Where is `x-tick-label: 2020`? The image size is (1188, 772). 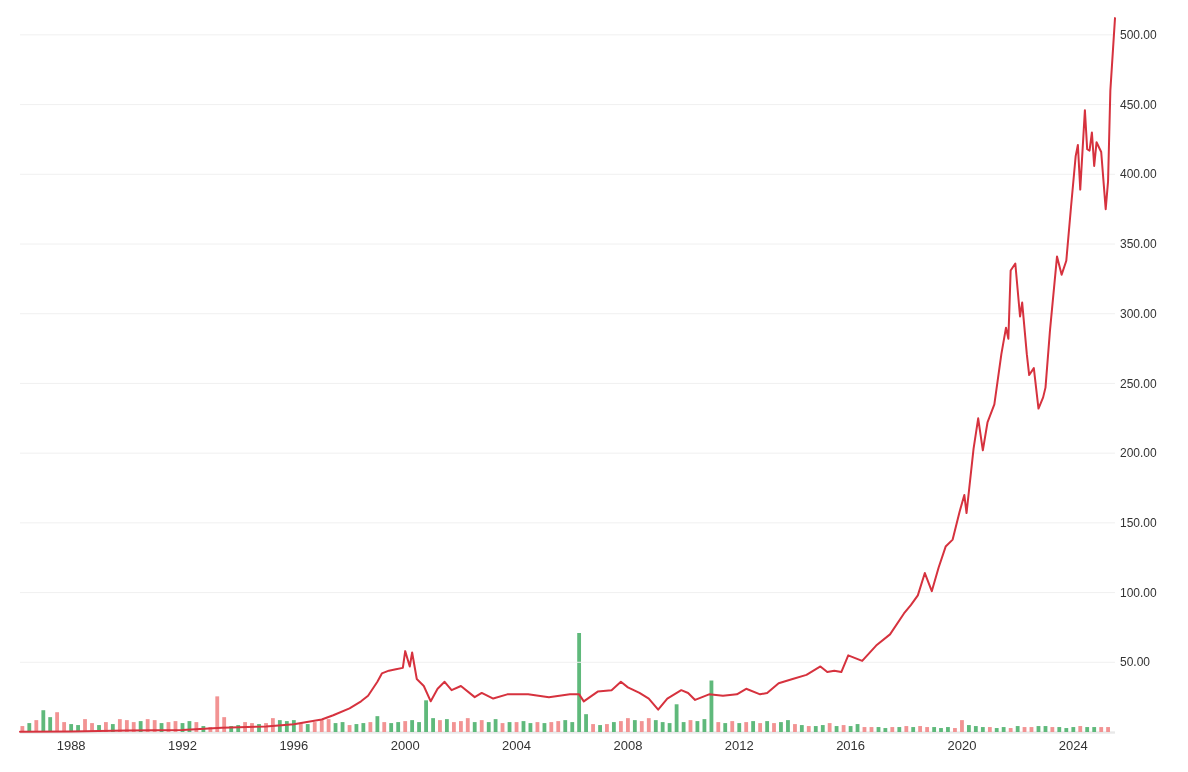 x-tick-label: 2020 is located at coordinates (962, 745).